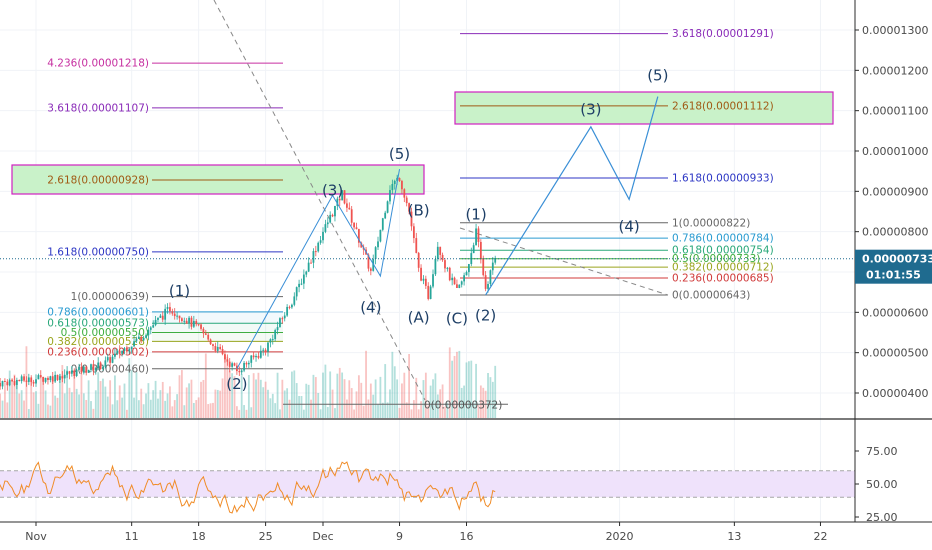  Describe the element at coordinates (218, 179) in the screenshot. I see `target-box-left` at that location.